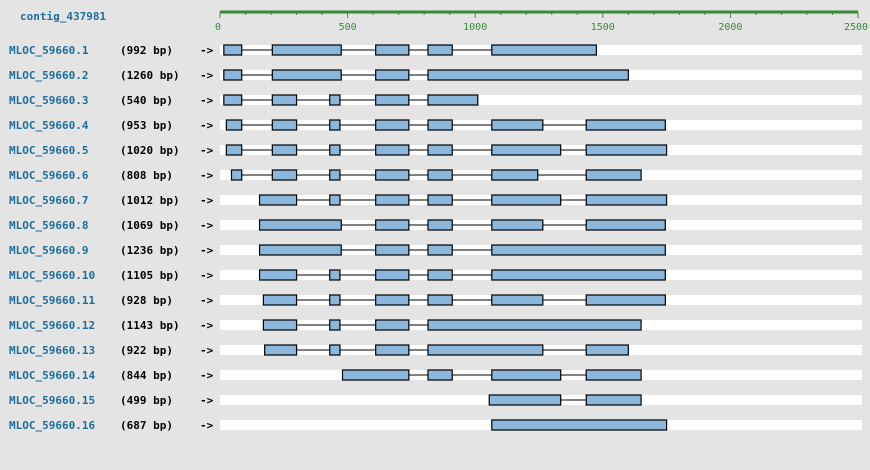  I want to click on transcript-row: MLOC_59660.6 (808 bp) ->, so click(433, 175).